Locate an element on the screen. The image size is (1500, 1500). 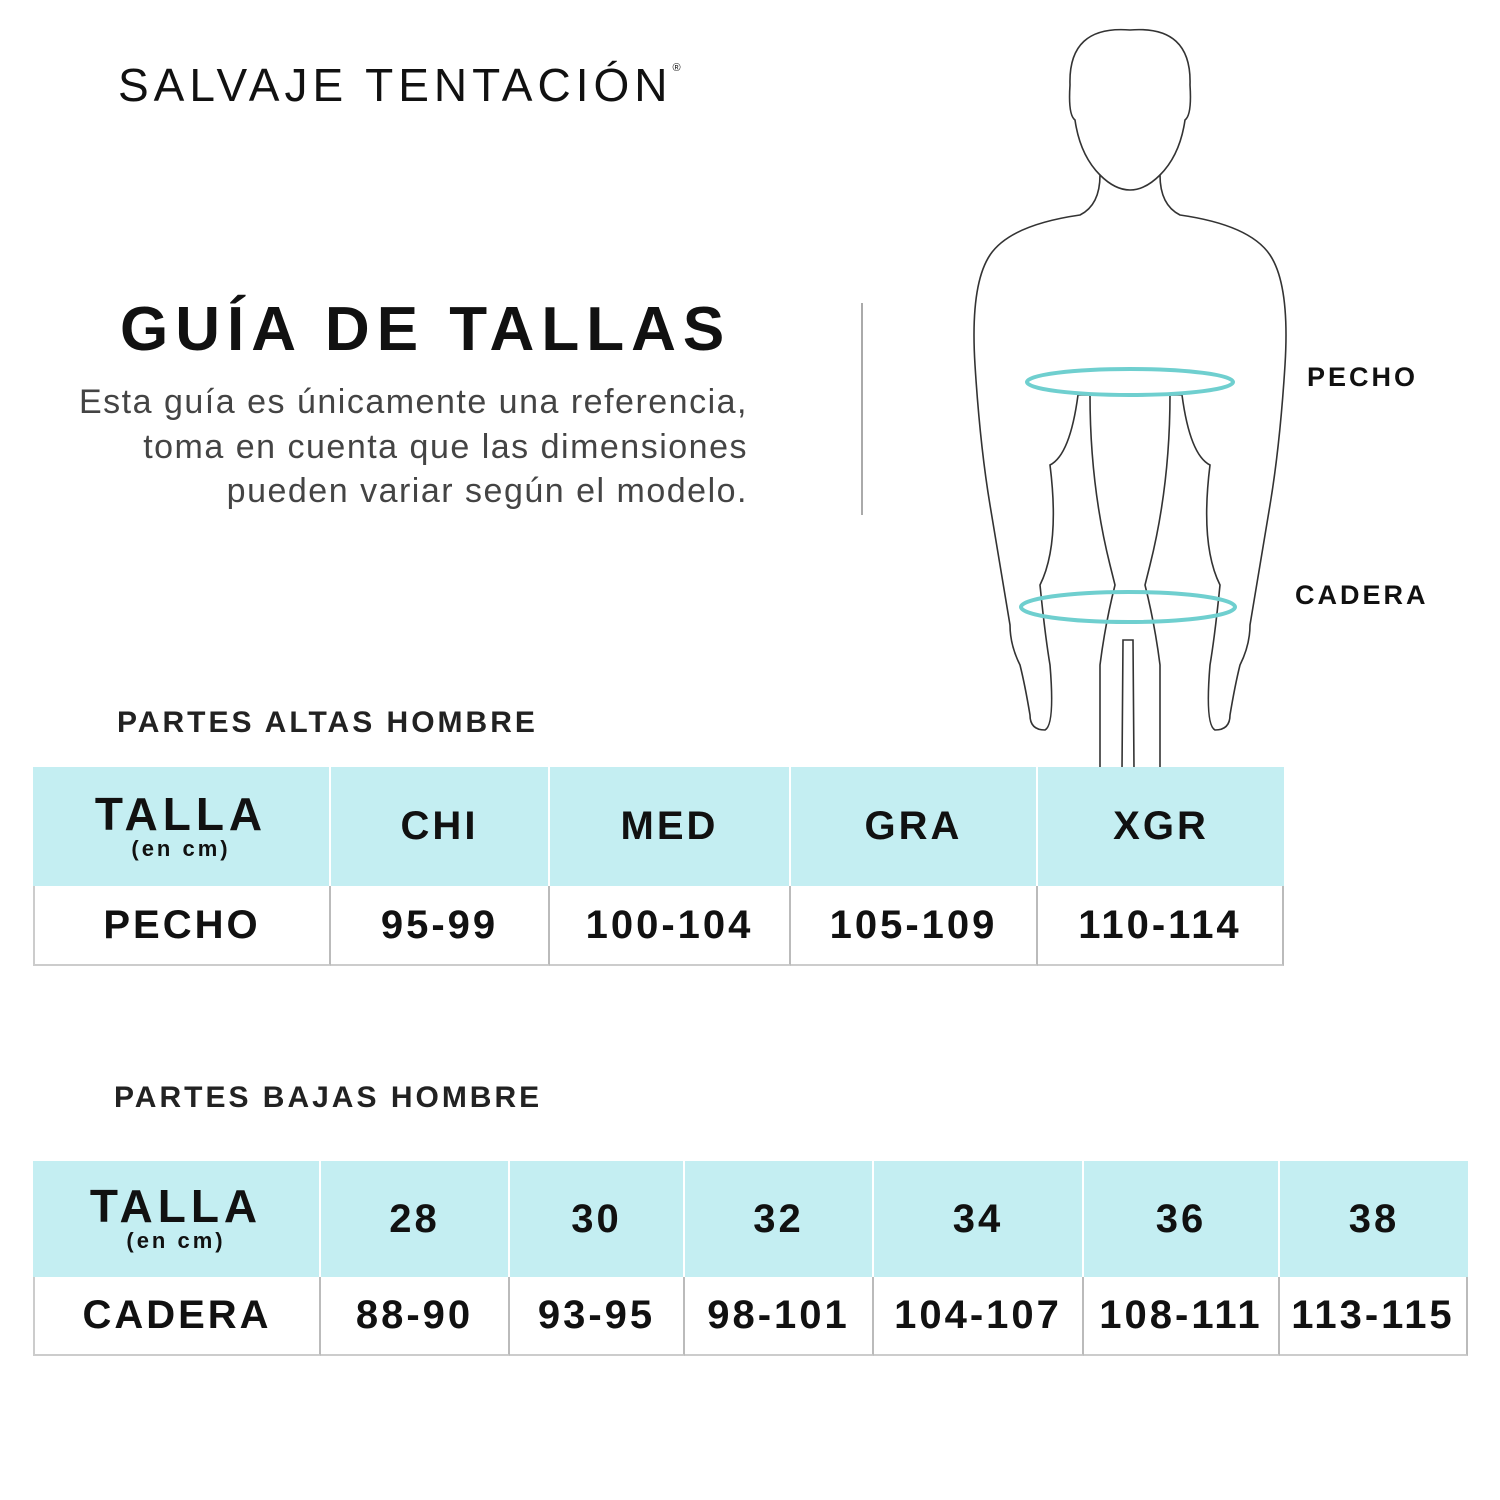
header-cell-size: MED is located at coordinates (670, 826).